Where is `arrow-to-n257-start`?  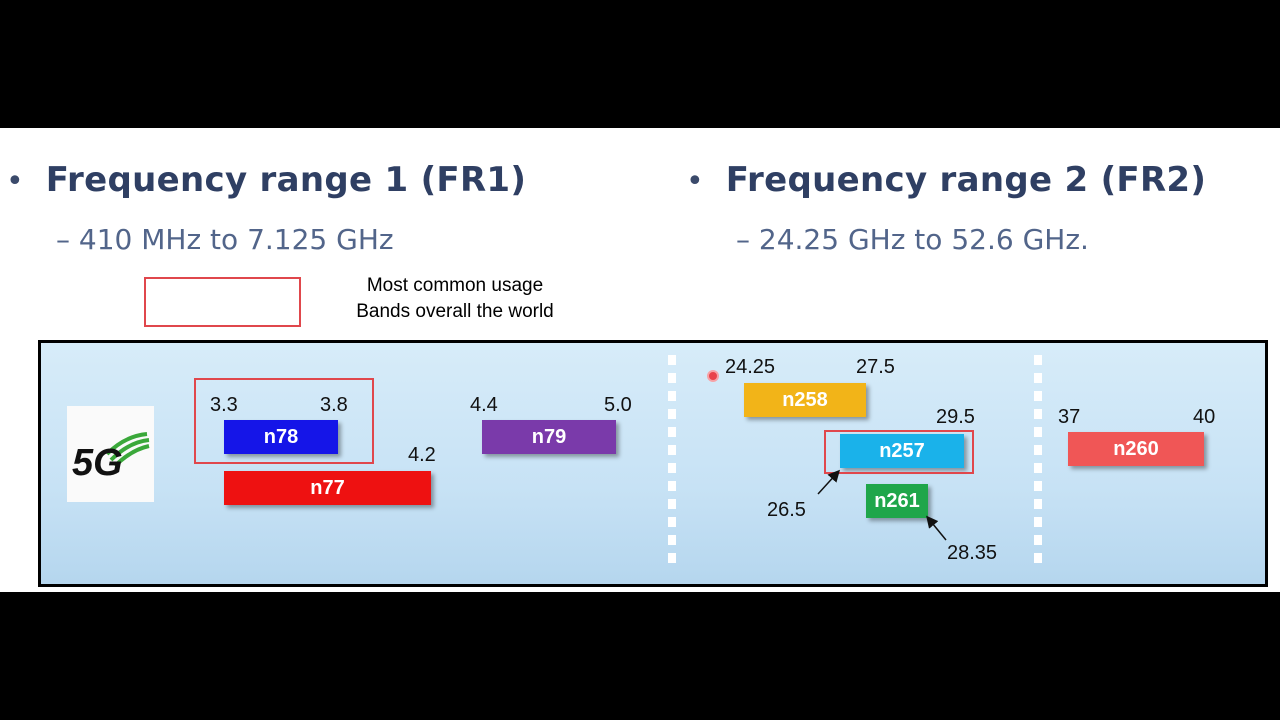
arrow-to-n257-start is located at coordinates (829, 482).